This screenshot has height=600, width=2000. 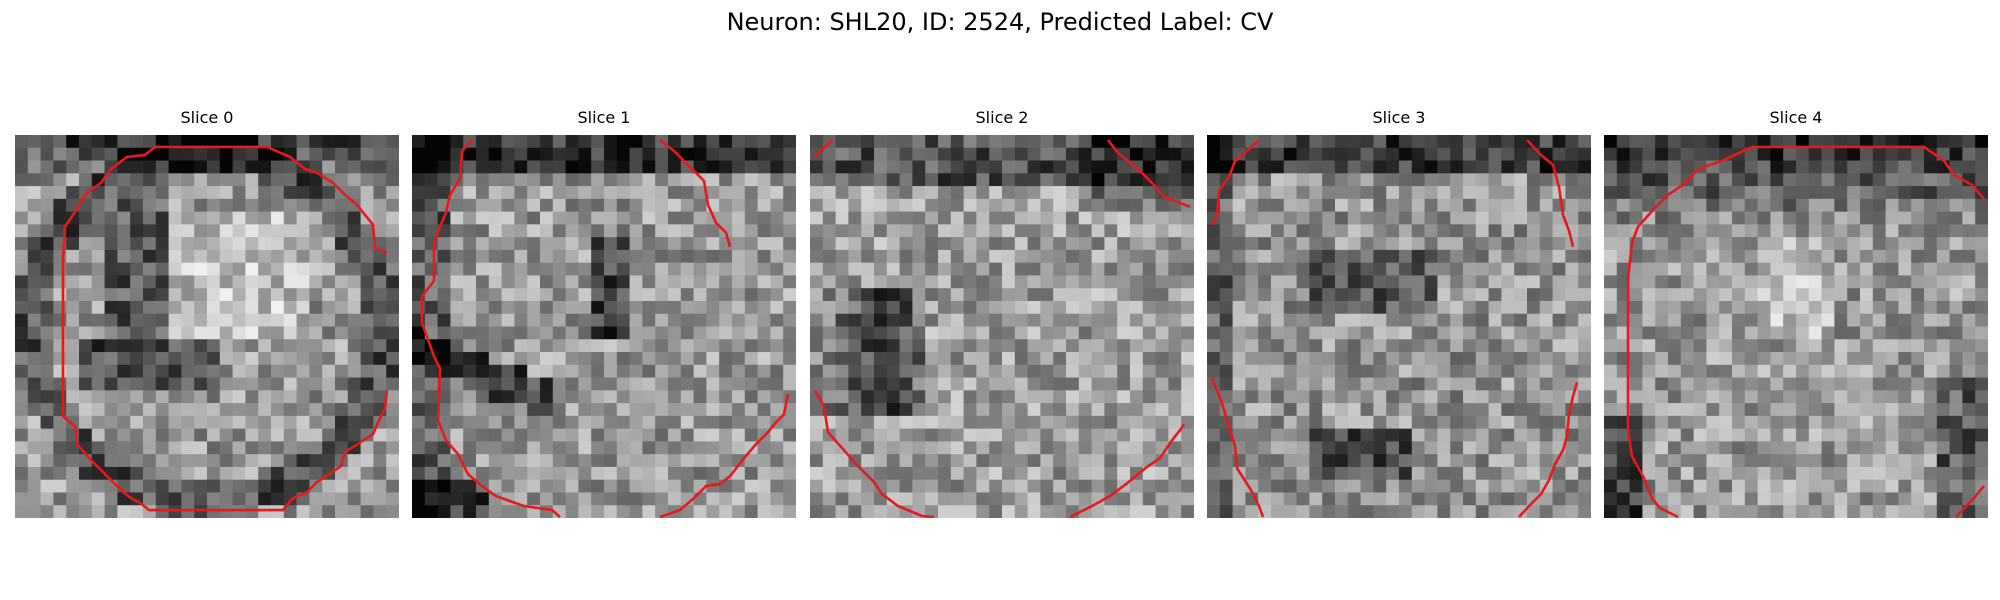 What do you see at coordinates (207, 117) in the screenshot?
I see `slice-title: Slice 0` at bounding box center [207, 117].